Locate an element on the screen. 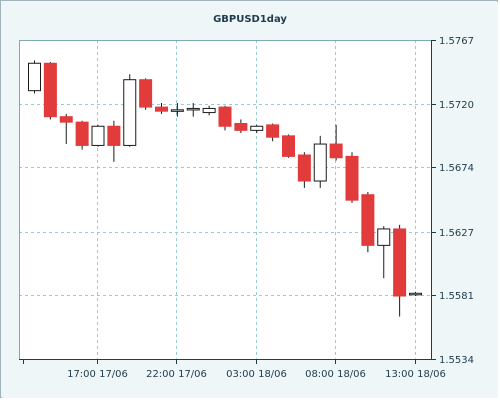 The image size is (500, 400). x-tick-label: 08:00 18/06 is located at coordinates (335, 374).